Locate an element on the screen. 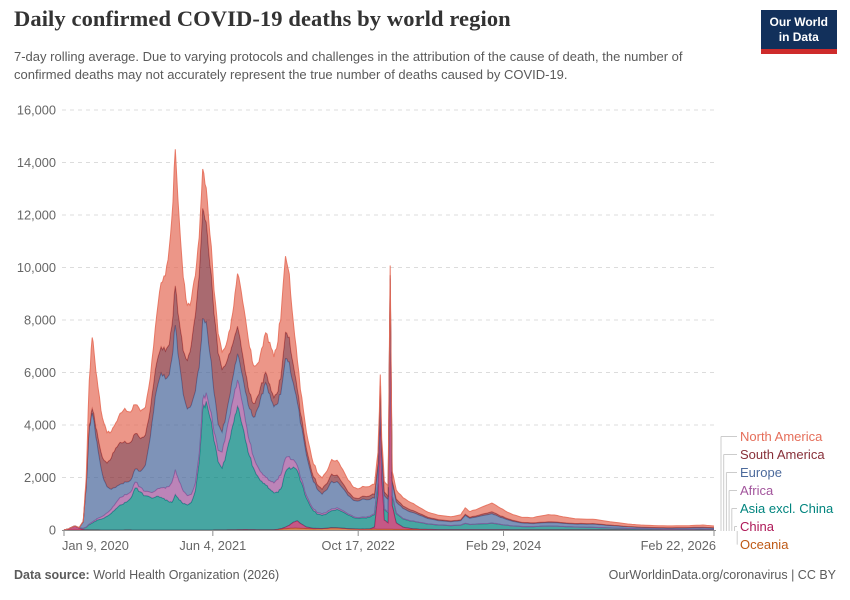 This screenshot has width=850, height=600. legend-item-europe: Europe is located at coordinates (786, 473).